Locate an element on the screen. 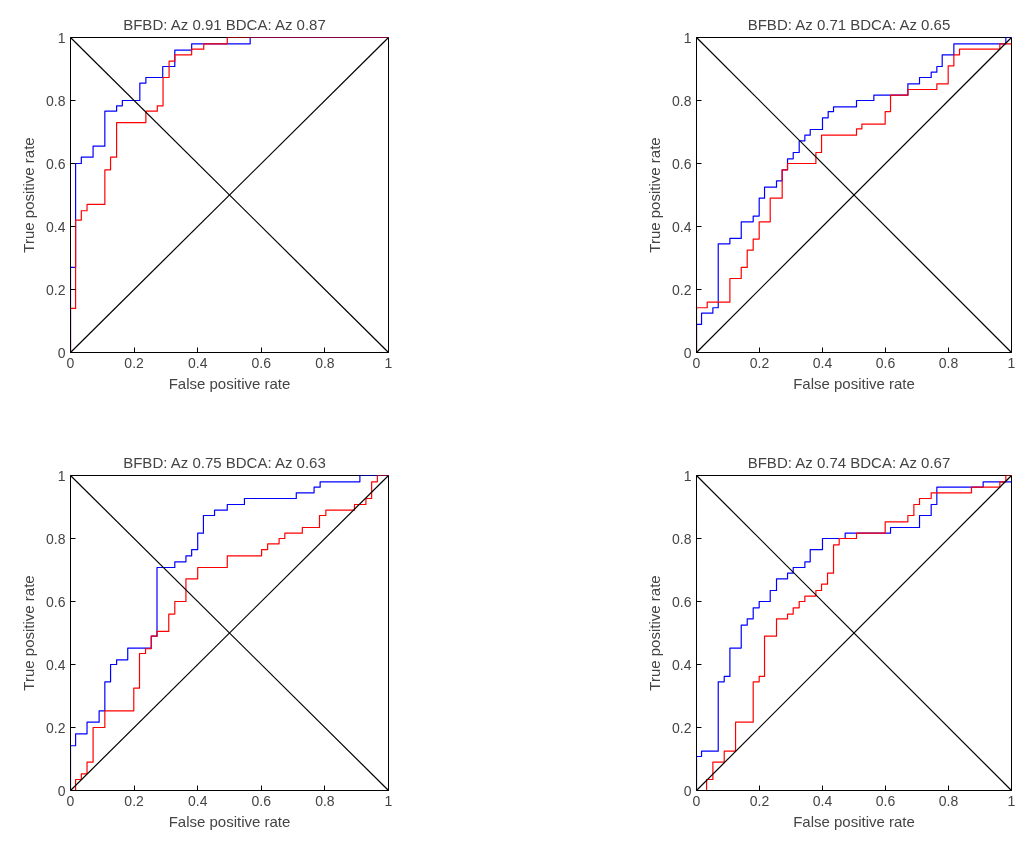 This screenshot has height=843, width=1020. chart-title: BFBD: Az 0.91 BDCA: Az 0.87 is located at coordinates (224, 24).